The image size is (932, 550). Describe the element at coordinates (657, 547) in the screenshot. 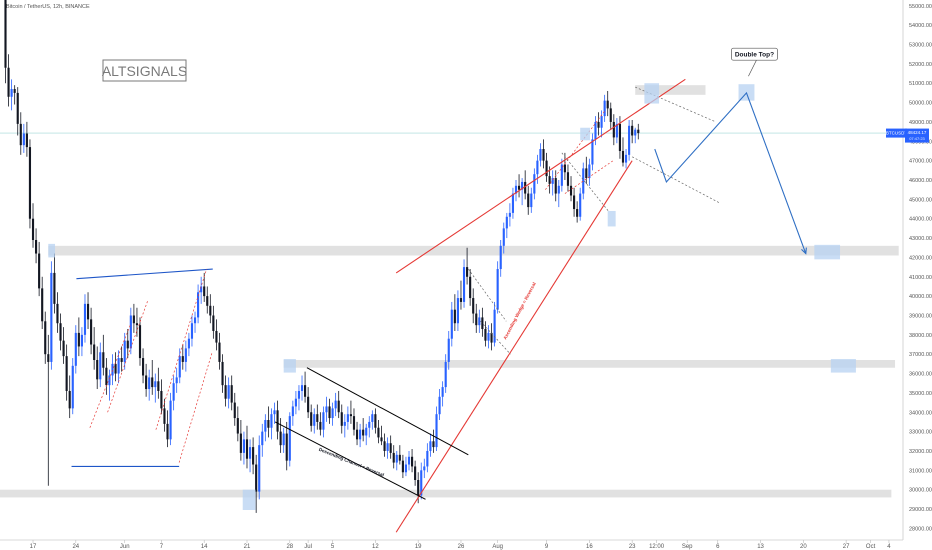

I see `time-tick-label: 12:00` at that location.